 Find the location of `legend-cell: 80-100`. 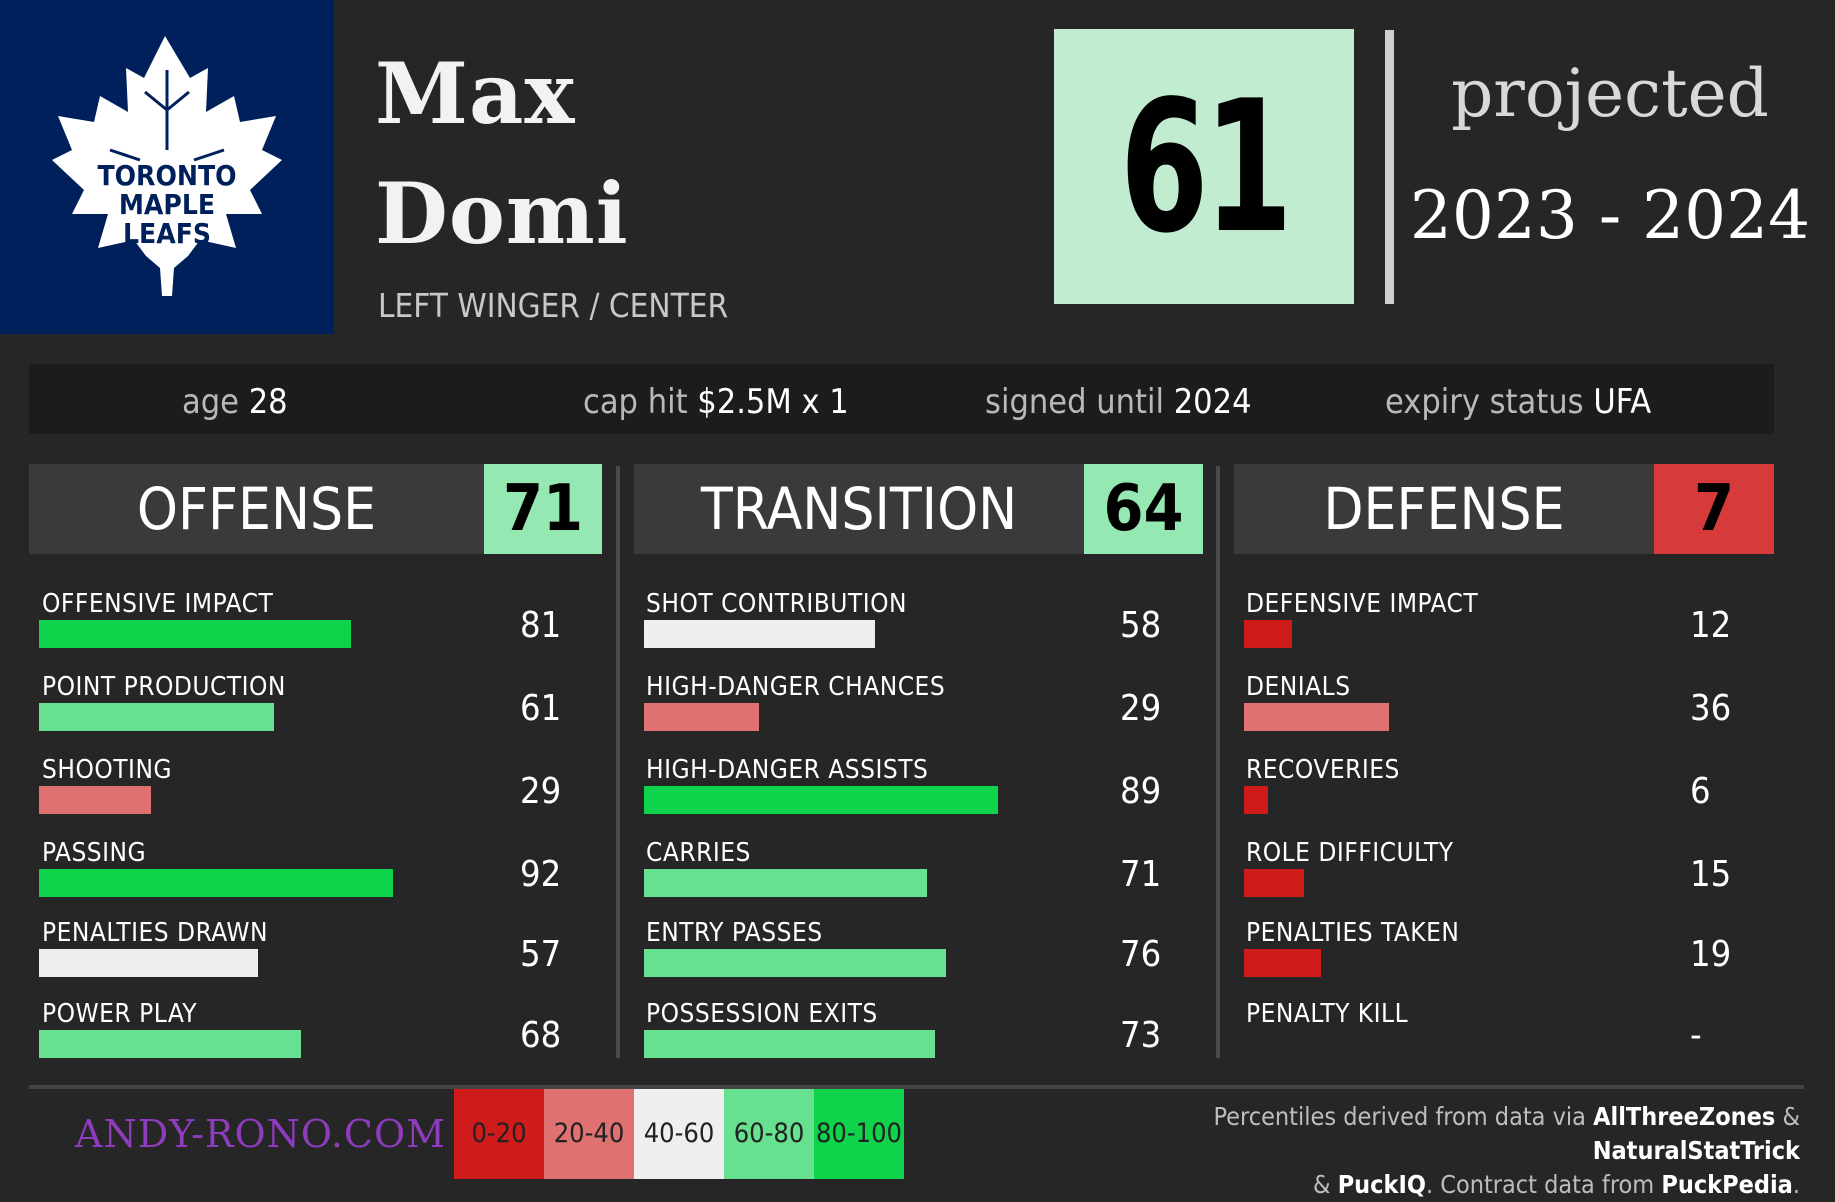

legend-cell: 80-100 is located at coordinates (859, 1134).